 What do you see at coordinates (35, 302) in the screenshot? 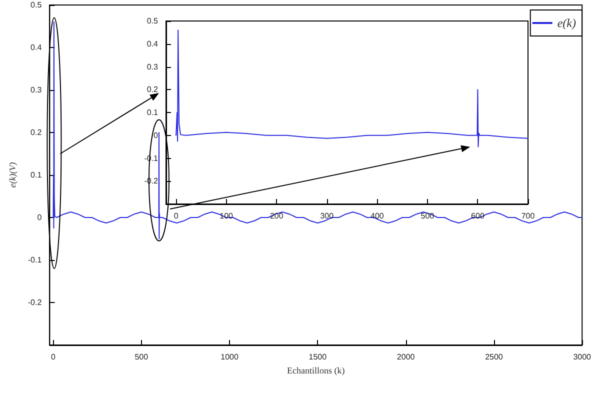
I see `y-tick-label: -0.2` at bounding box center [35, 302].